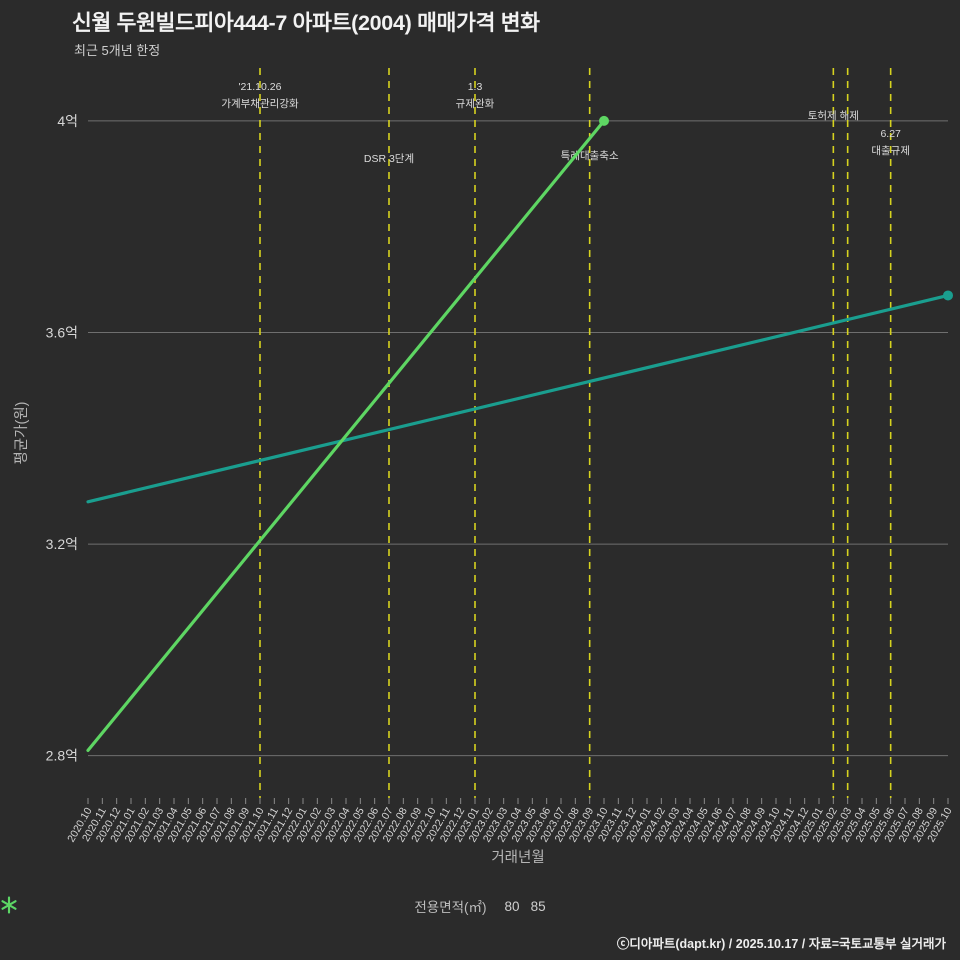 This screenshot has height=960, width=960. What do you see at coordinates (62, 544) in the screenshot?
I see `y-axis-tick-label: 3.2억` at bounding box center [62, 544].